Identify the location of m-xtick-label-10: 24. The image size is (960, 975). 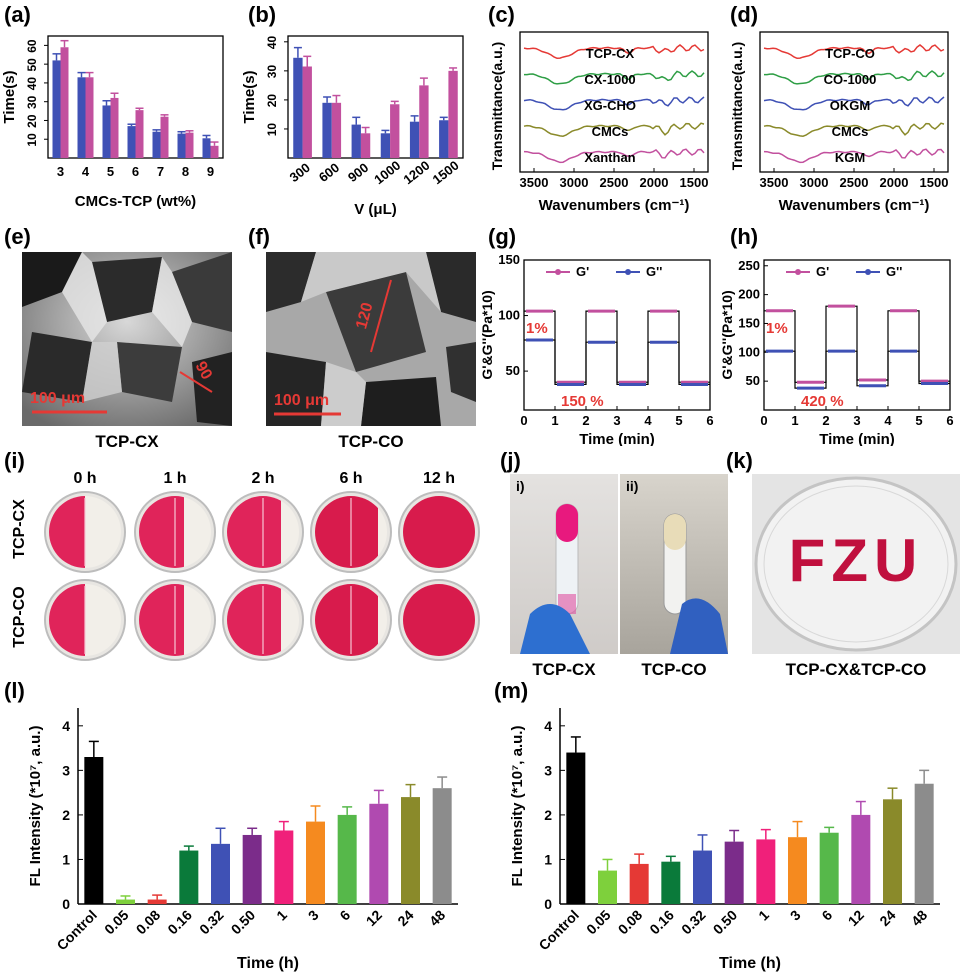
(887, 918).